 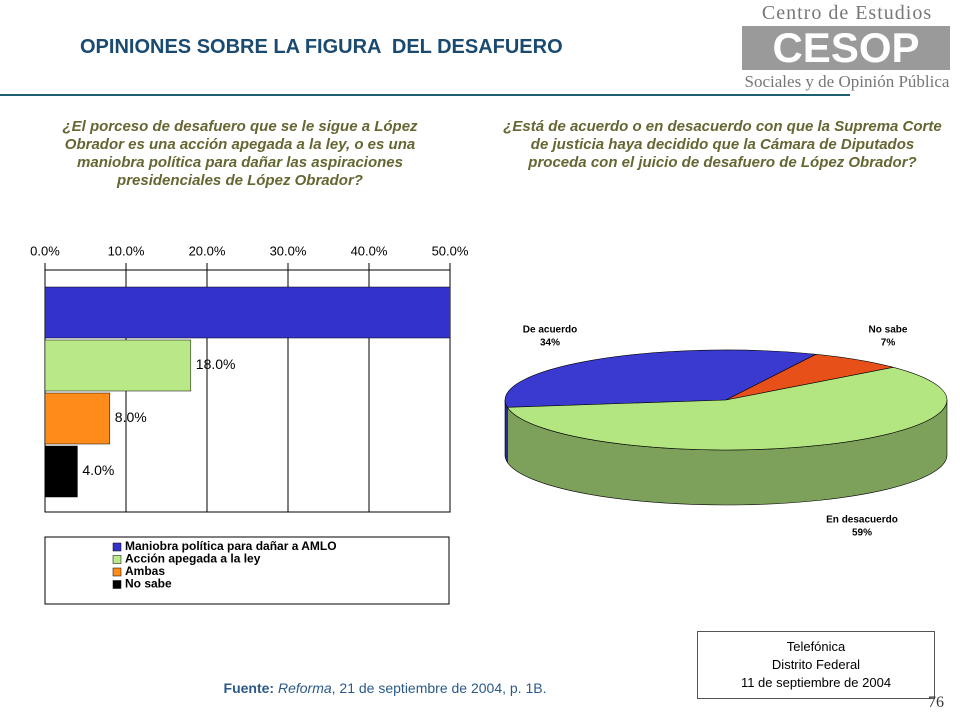 I want to click on slice-value: 59%, so click(x=862, y=533).